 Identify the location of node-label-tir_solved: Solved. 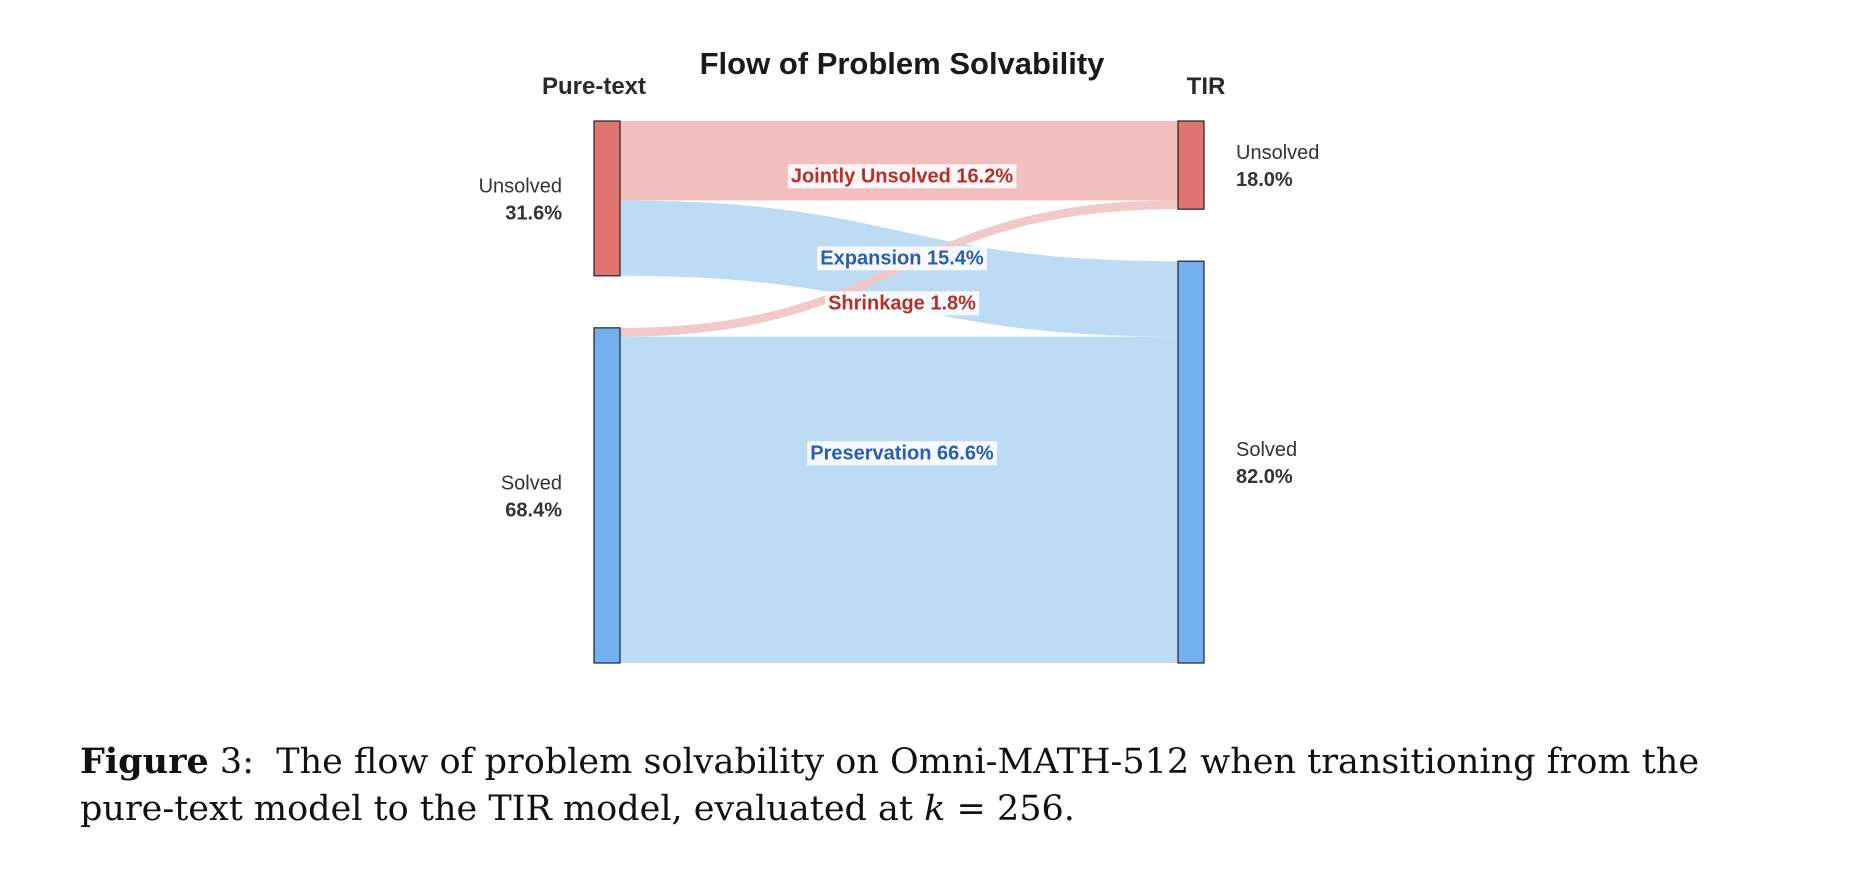
(1266, 450).